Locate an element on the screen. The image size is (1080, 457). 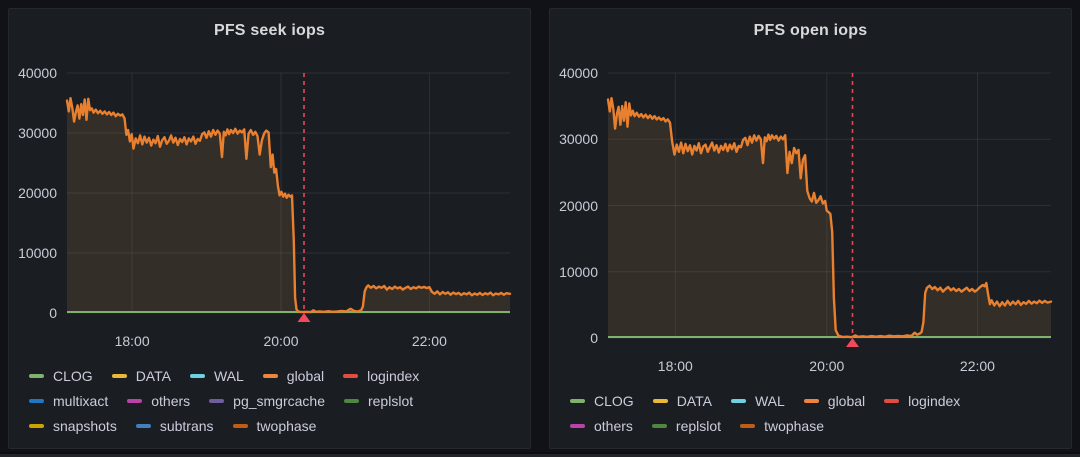
legend-item-multixact: multixact is located at coordinates (68, 401).